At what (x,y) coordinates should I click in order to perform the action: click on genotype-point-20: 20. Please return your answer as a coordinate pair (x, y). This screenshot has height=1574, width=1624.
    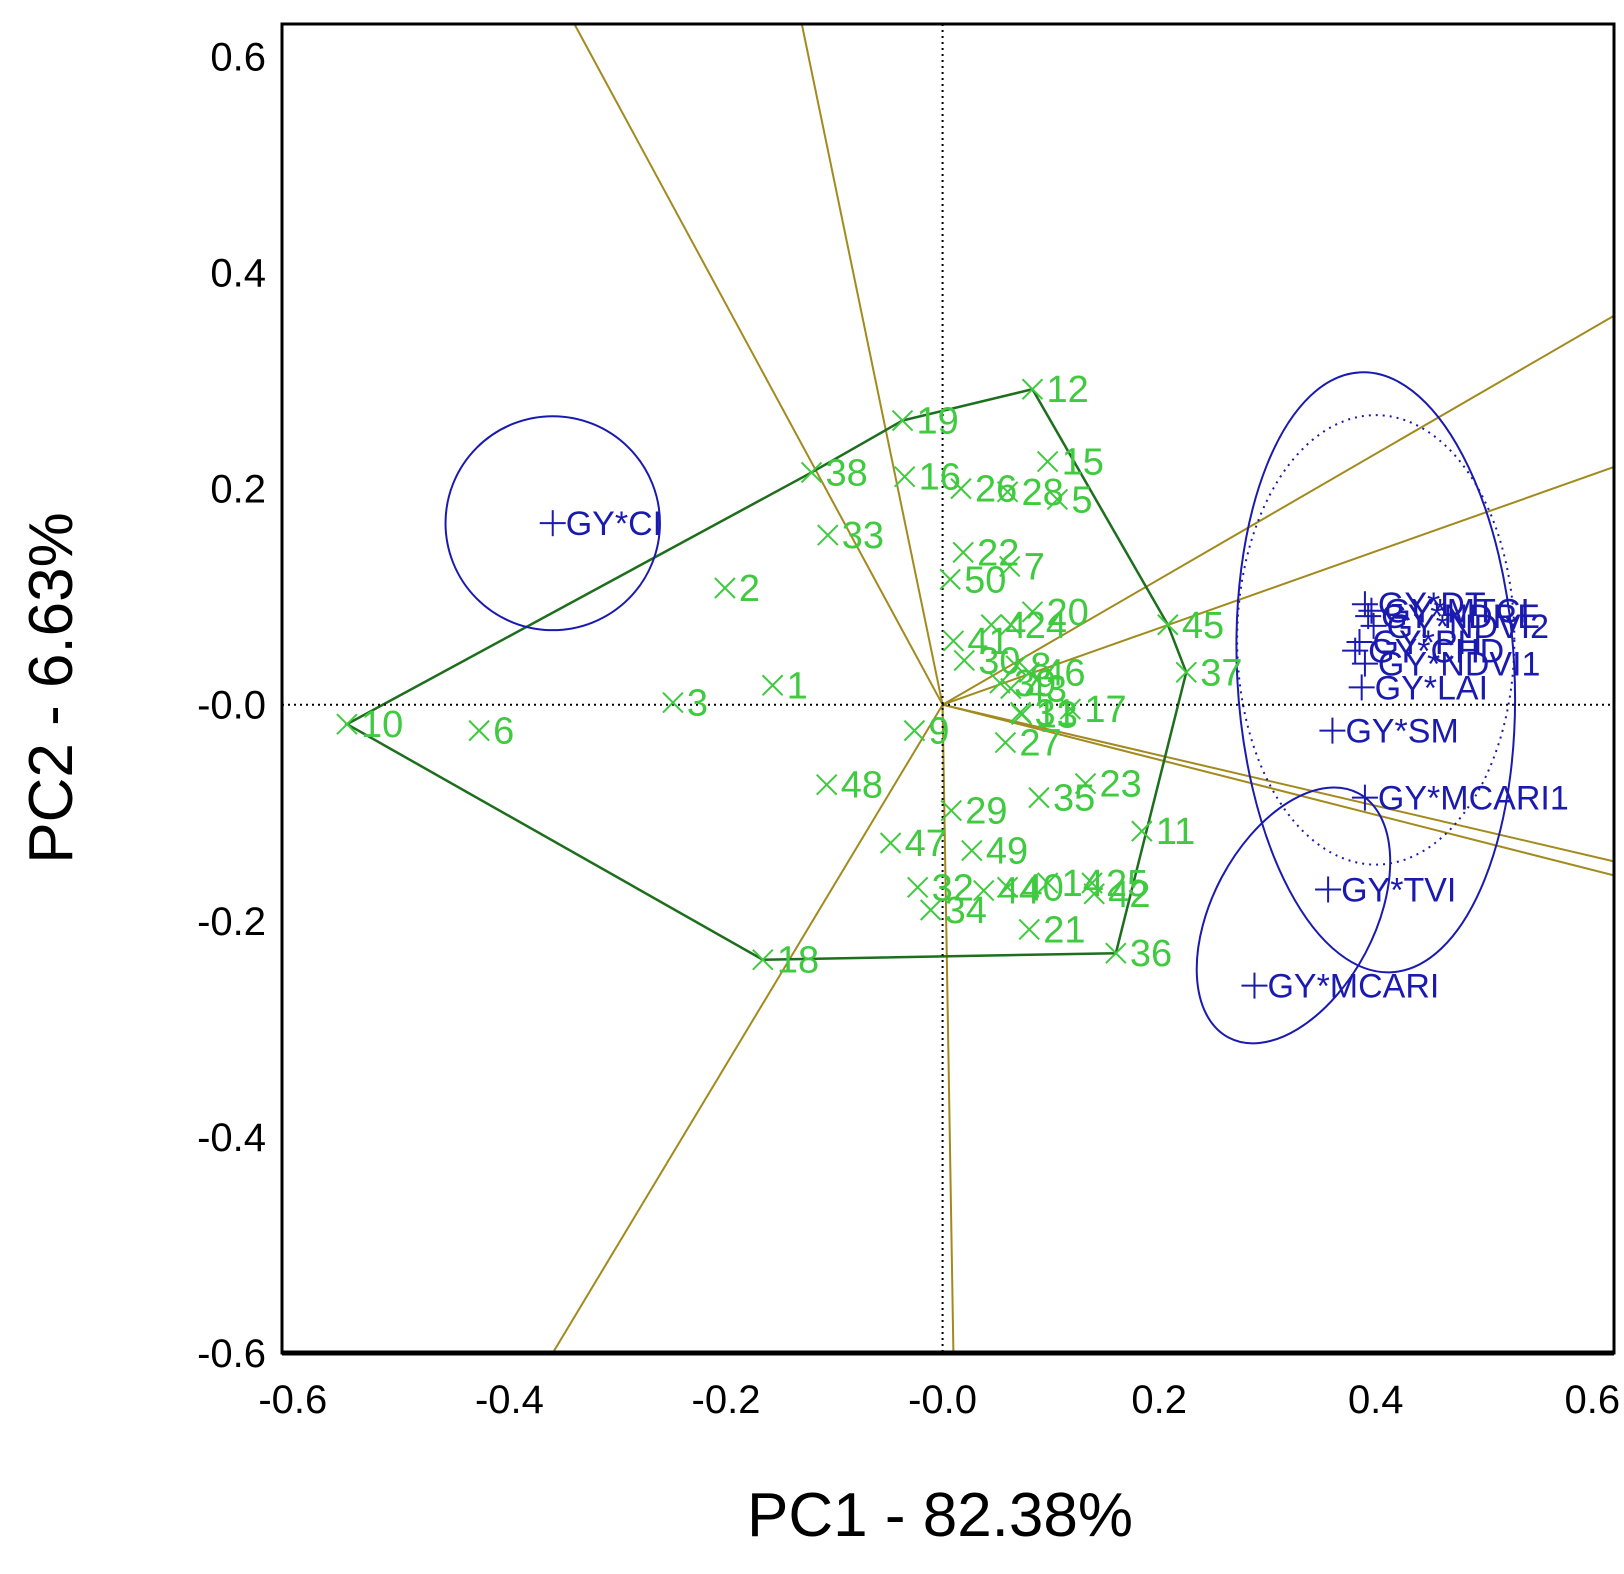
    Looking at the image, I should click on (1055, 613).